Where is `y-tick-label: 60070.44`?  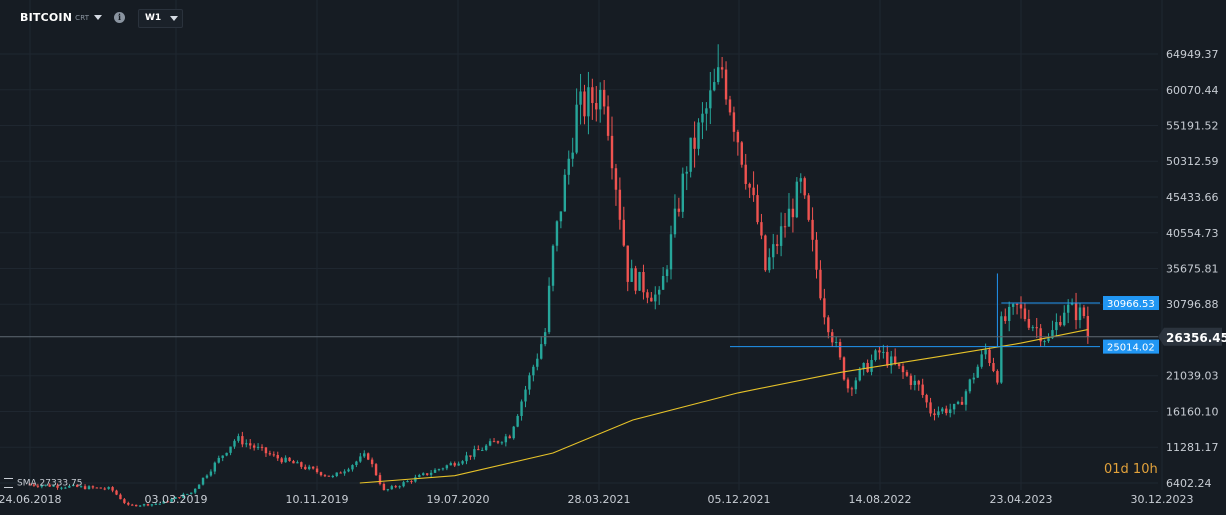
y-tick-label: 60070.44 is located at coordinates (1192, 90).